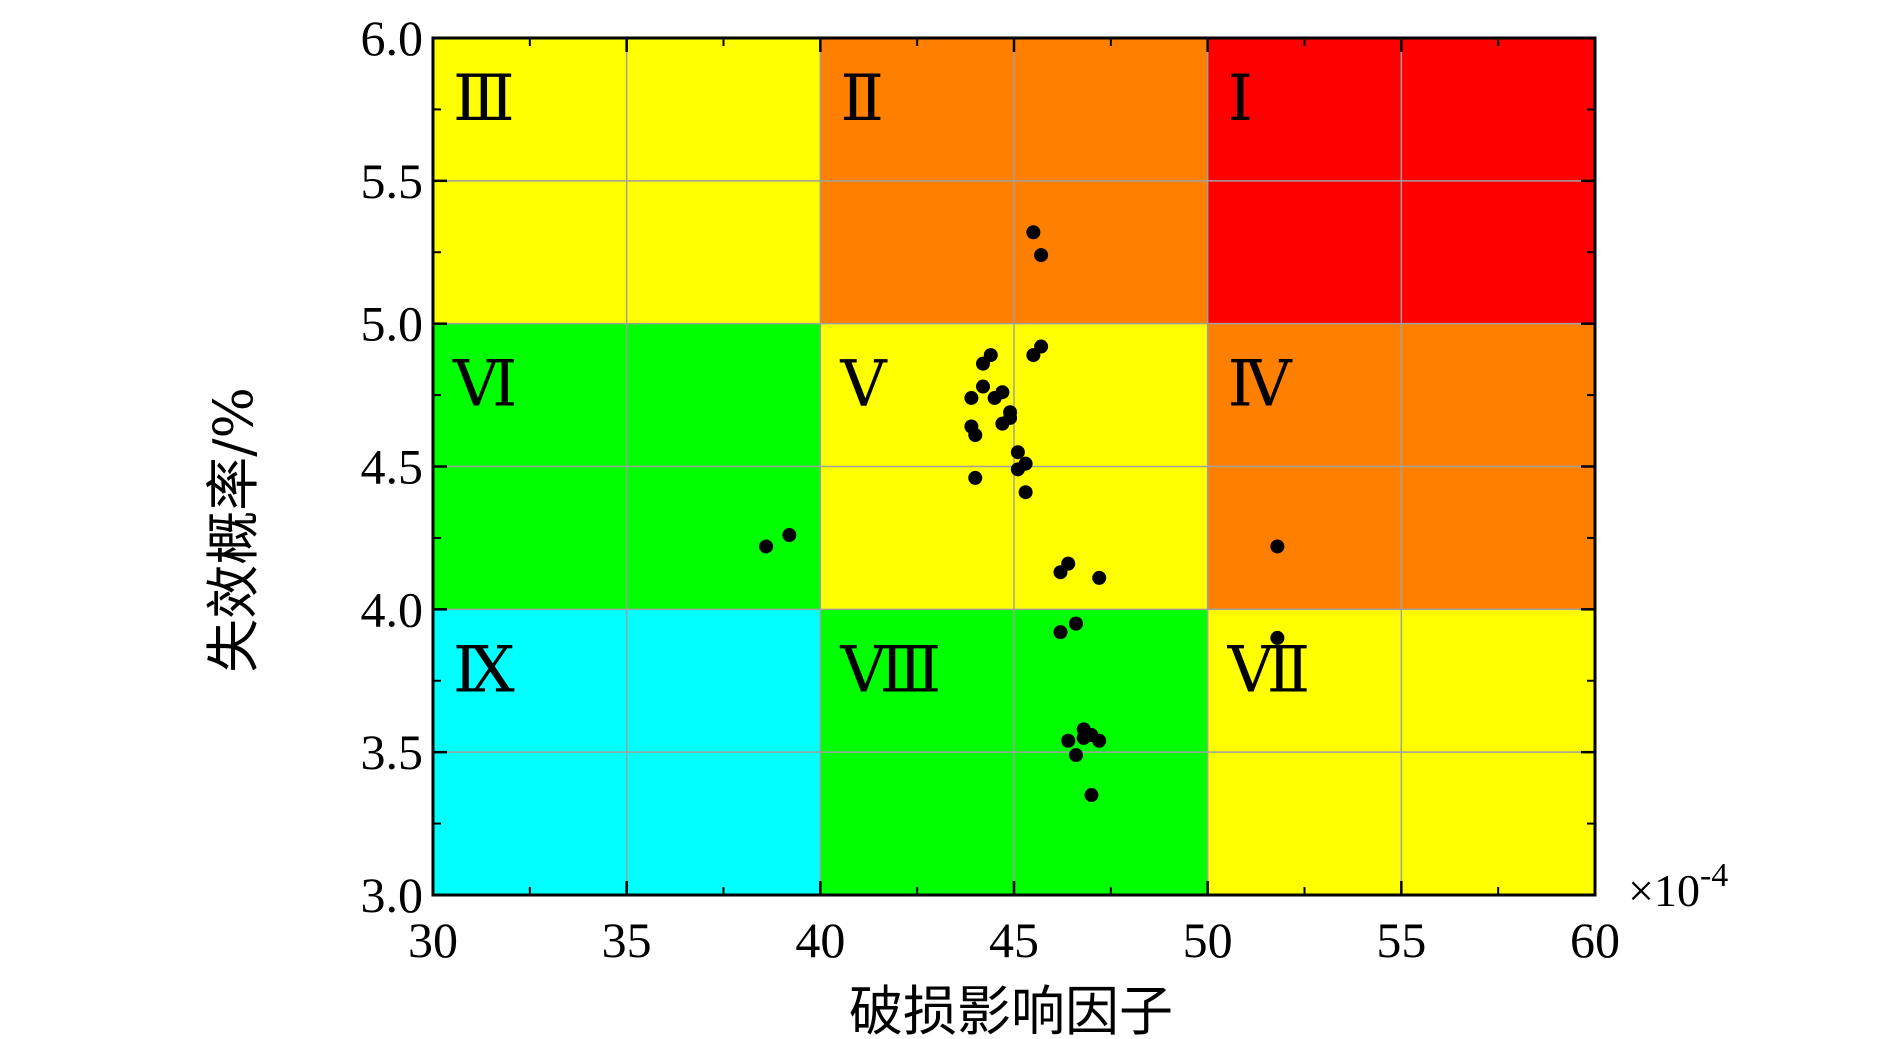 Image resolution: width=1890 pixels, height=1039 pixels. What do you see at coordinates (1678, 886) in the screenshot?
I see `x-axis-multiplier: ×10⁻⁴` at bounding box center [1678, 886].